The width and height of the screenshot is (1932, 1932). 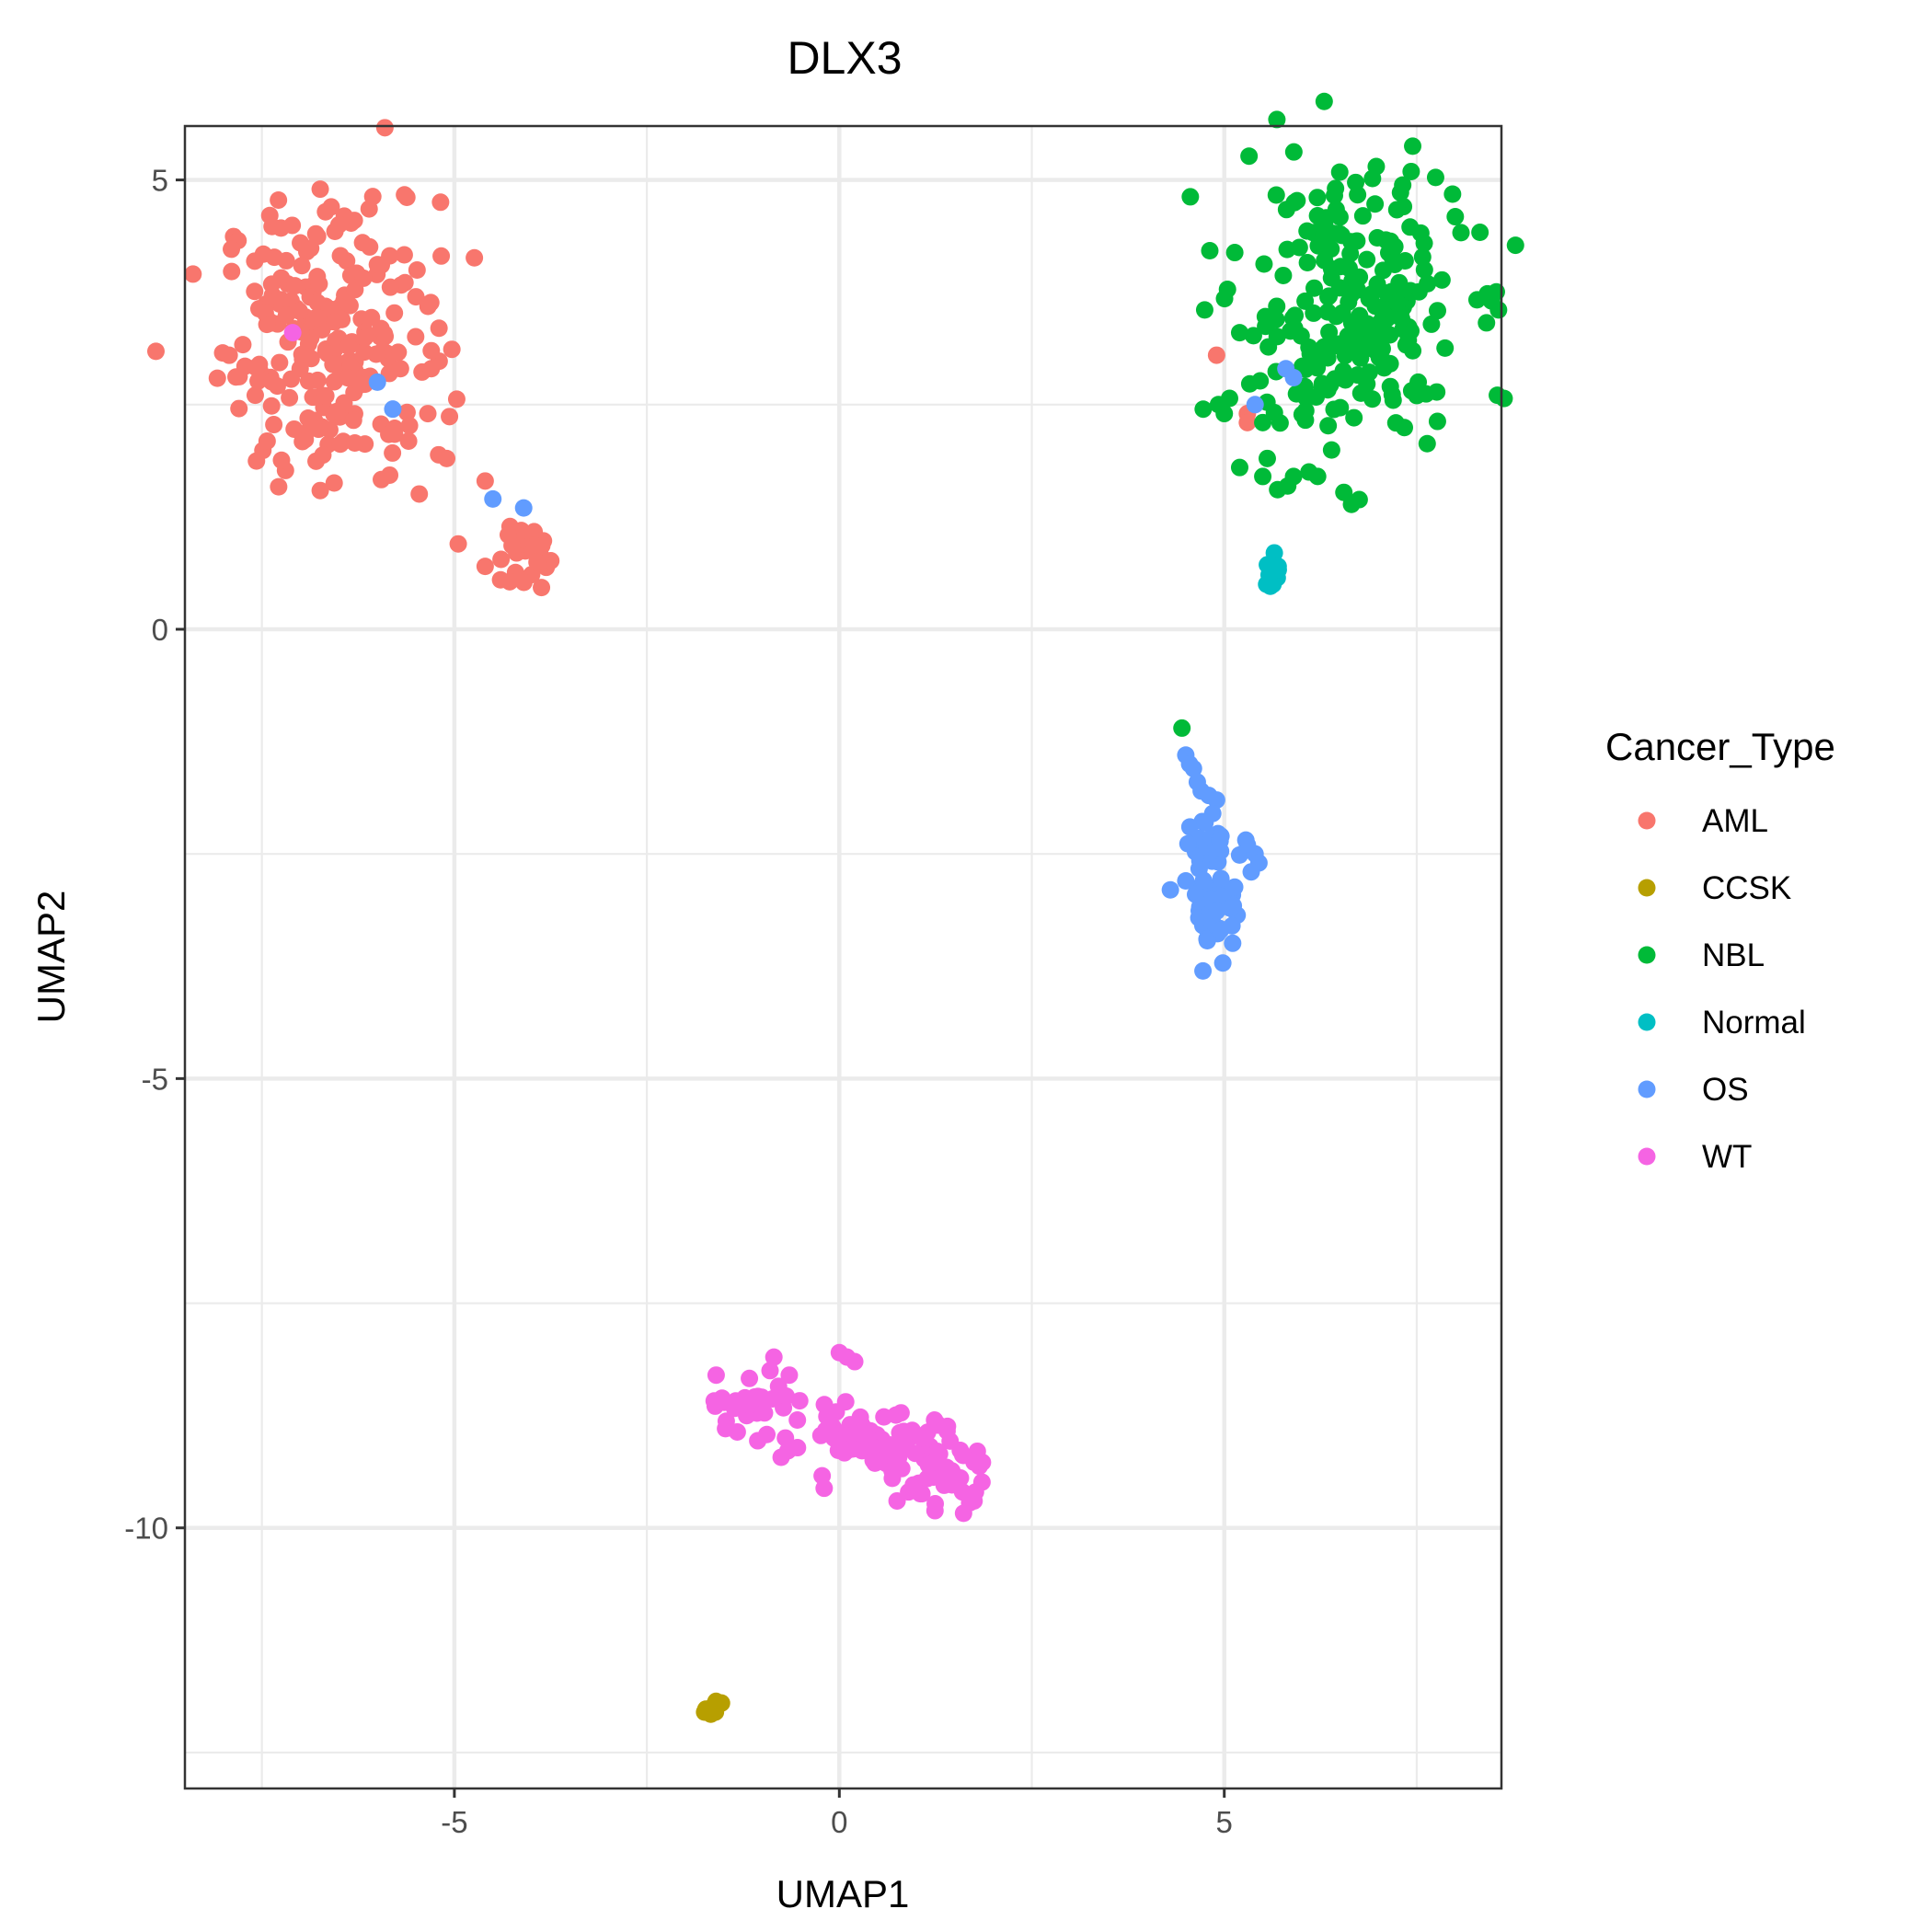 I want to click on y-tick-label: 5, so click(x=160, y=181).